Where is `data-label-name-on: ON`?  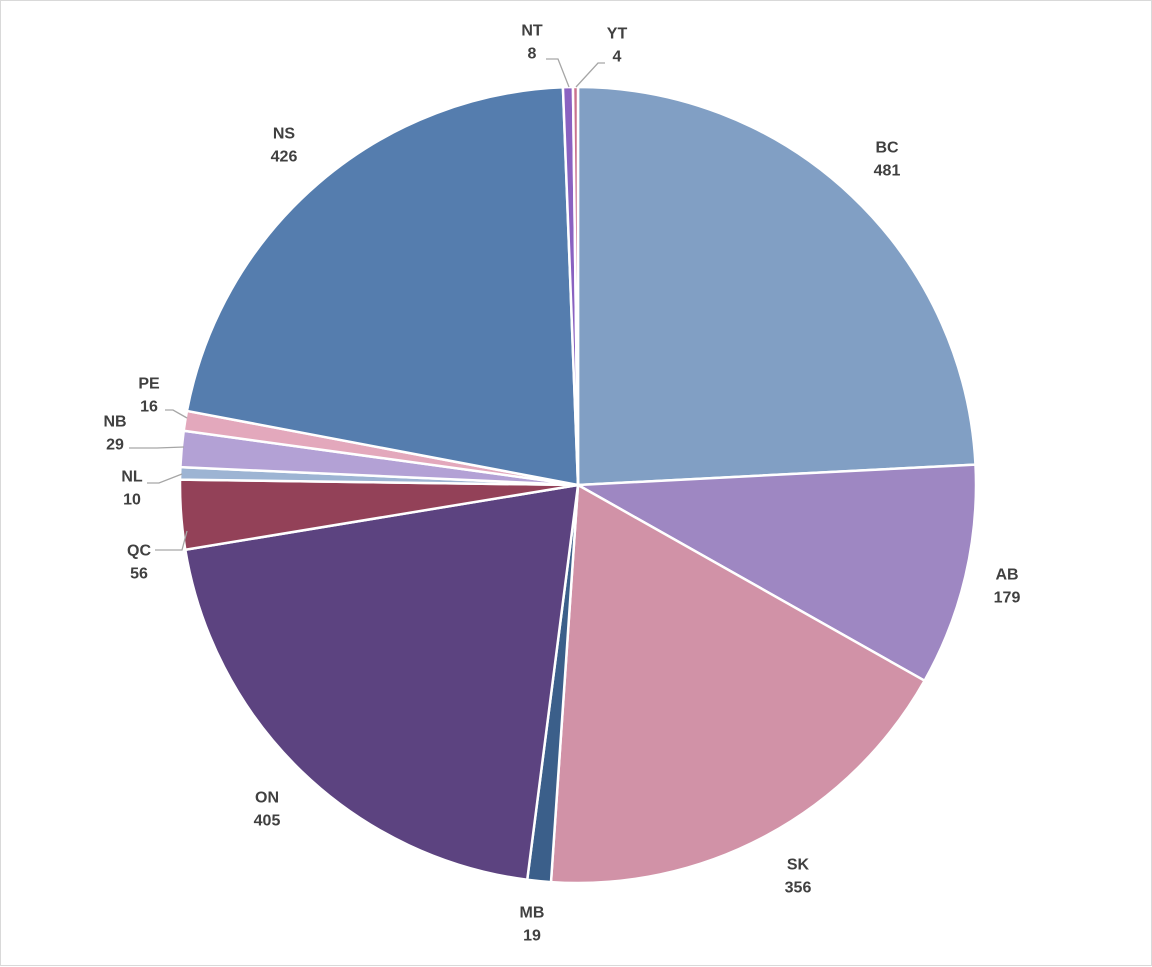 data-label-name-on: ON is located at coordinates (267, 798).